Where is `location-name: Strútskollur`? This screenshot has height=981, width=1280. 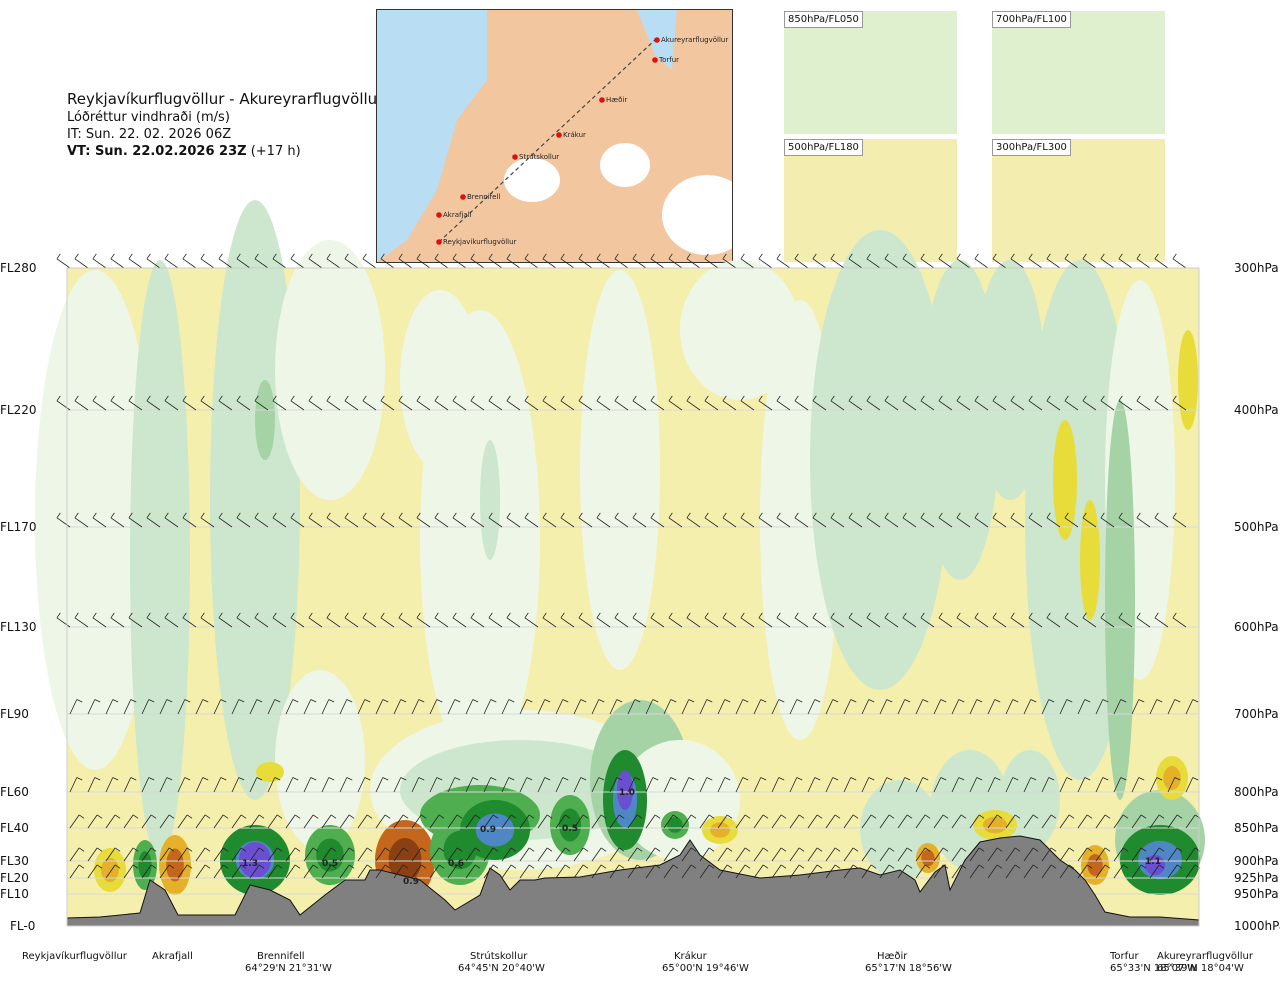 location-name: Strútskollur is located at coordinates (499, 956).